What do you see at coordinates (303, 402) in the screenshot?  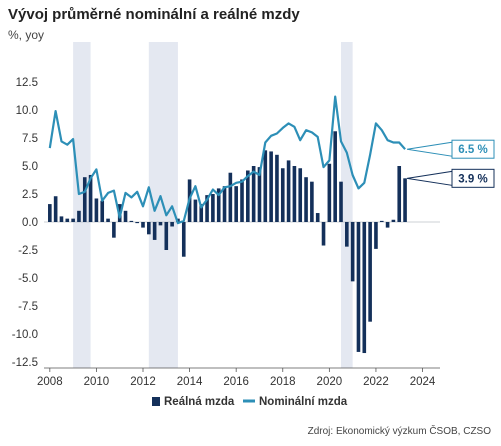 I see `legend-label-nominal-wage: Nominální mzda` at bounding box center [303, 402].